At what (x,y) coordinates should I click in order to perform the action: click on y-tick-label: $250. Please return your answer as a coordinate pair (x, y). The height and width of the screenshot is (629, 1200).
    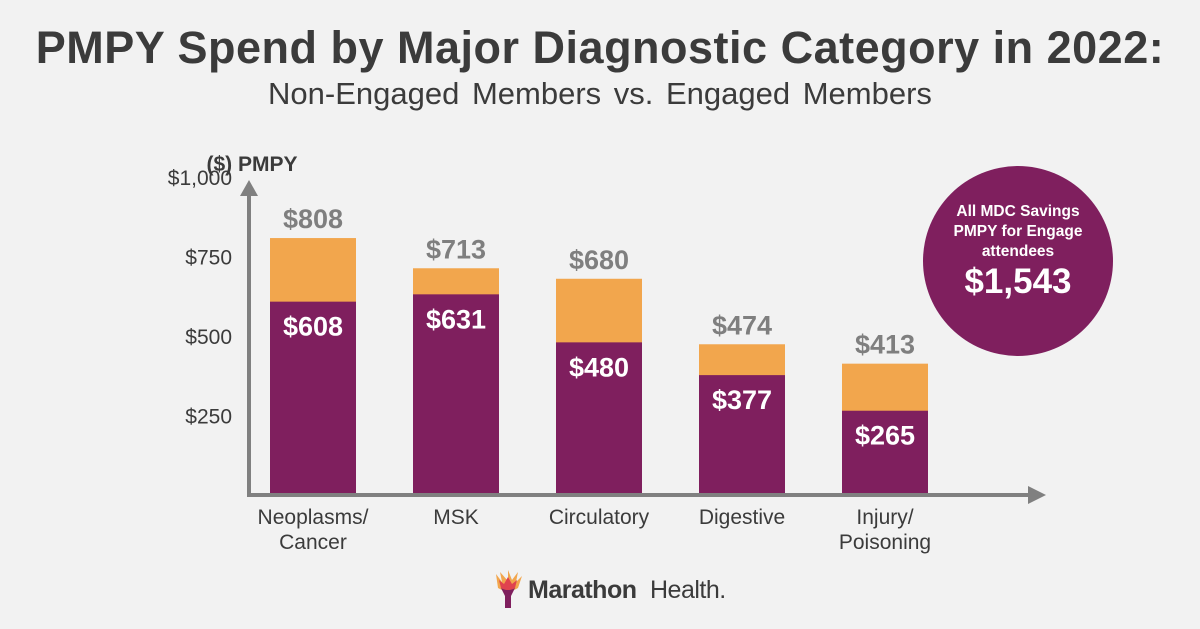
    Looking at the image, I should click on (208, 417).